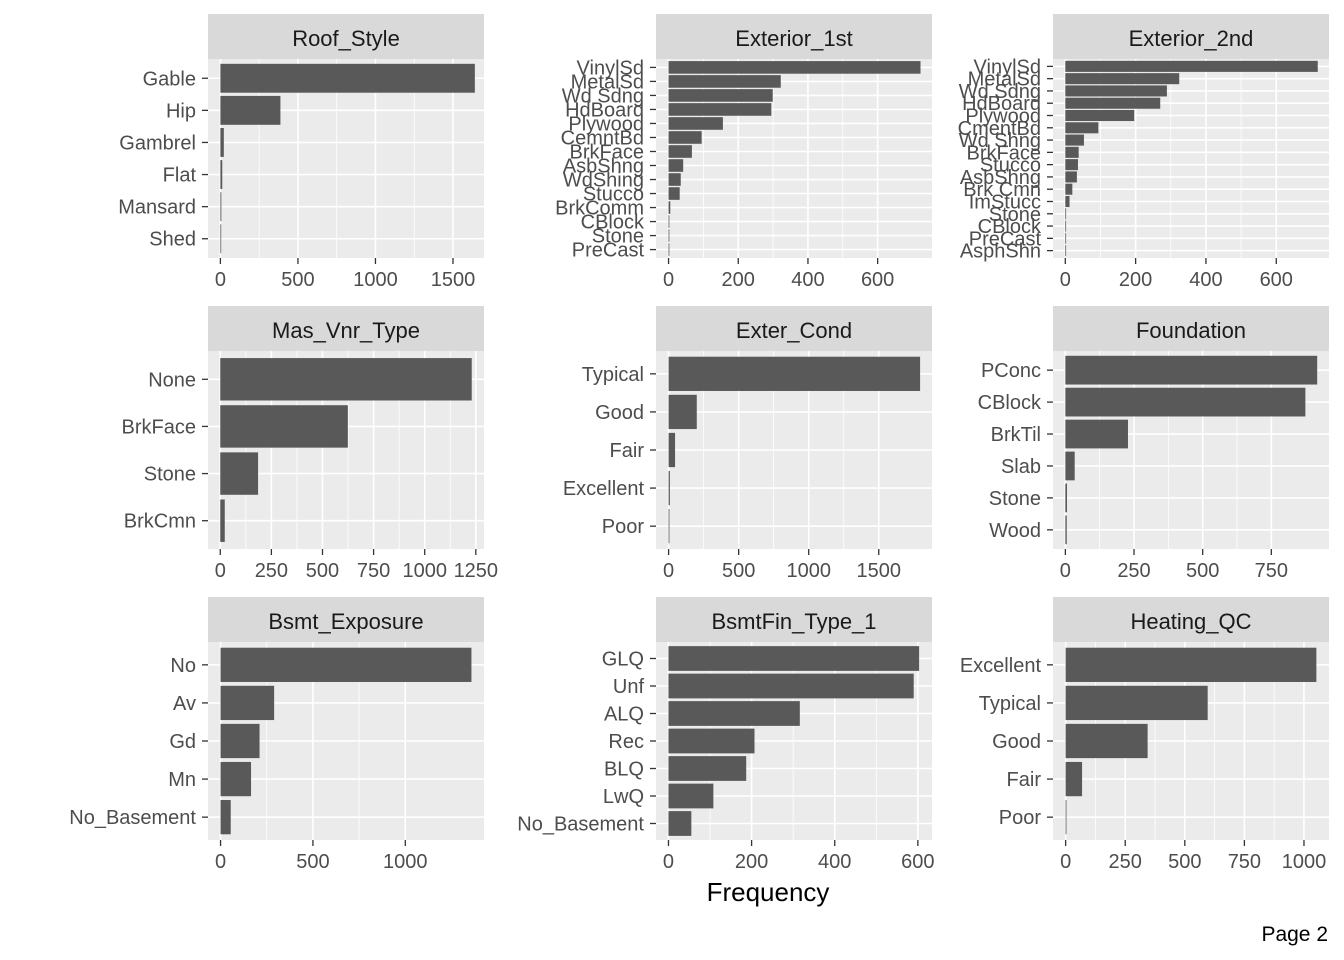 This screenshot has height=960, width=1344. I want to click on x-tick-label: 400, so click(1205, 280).